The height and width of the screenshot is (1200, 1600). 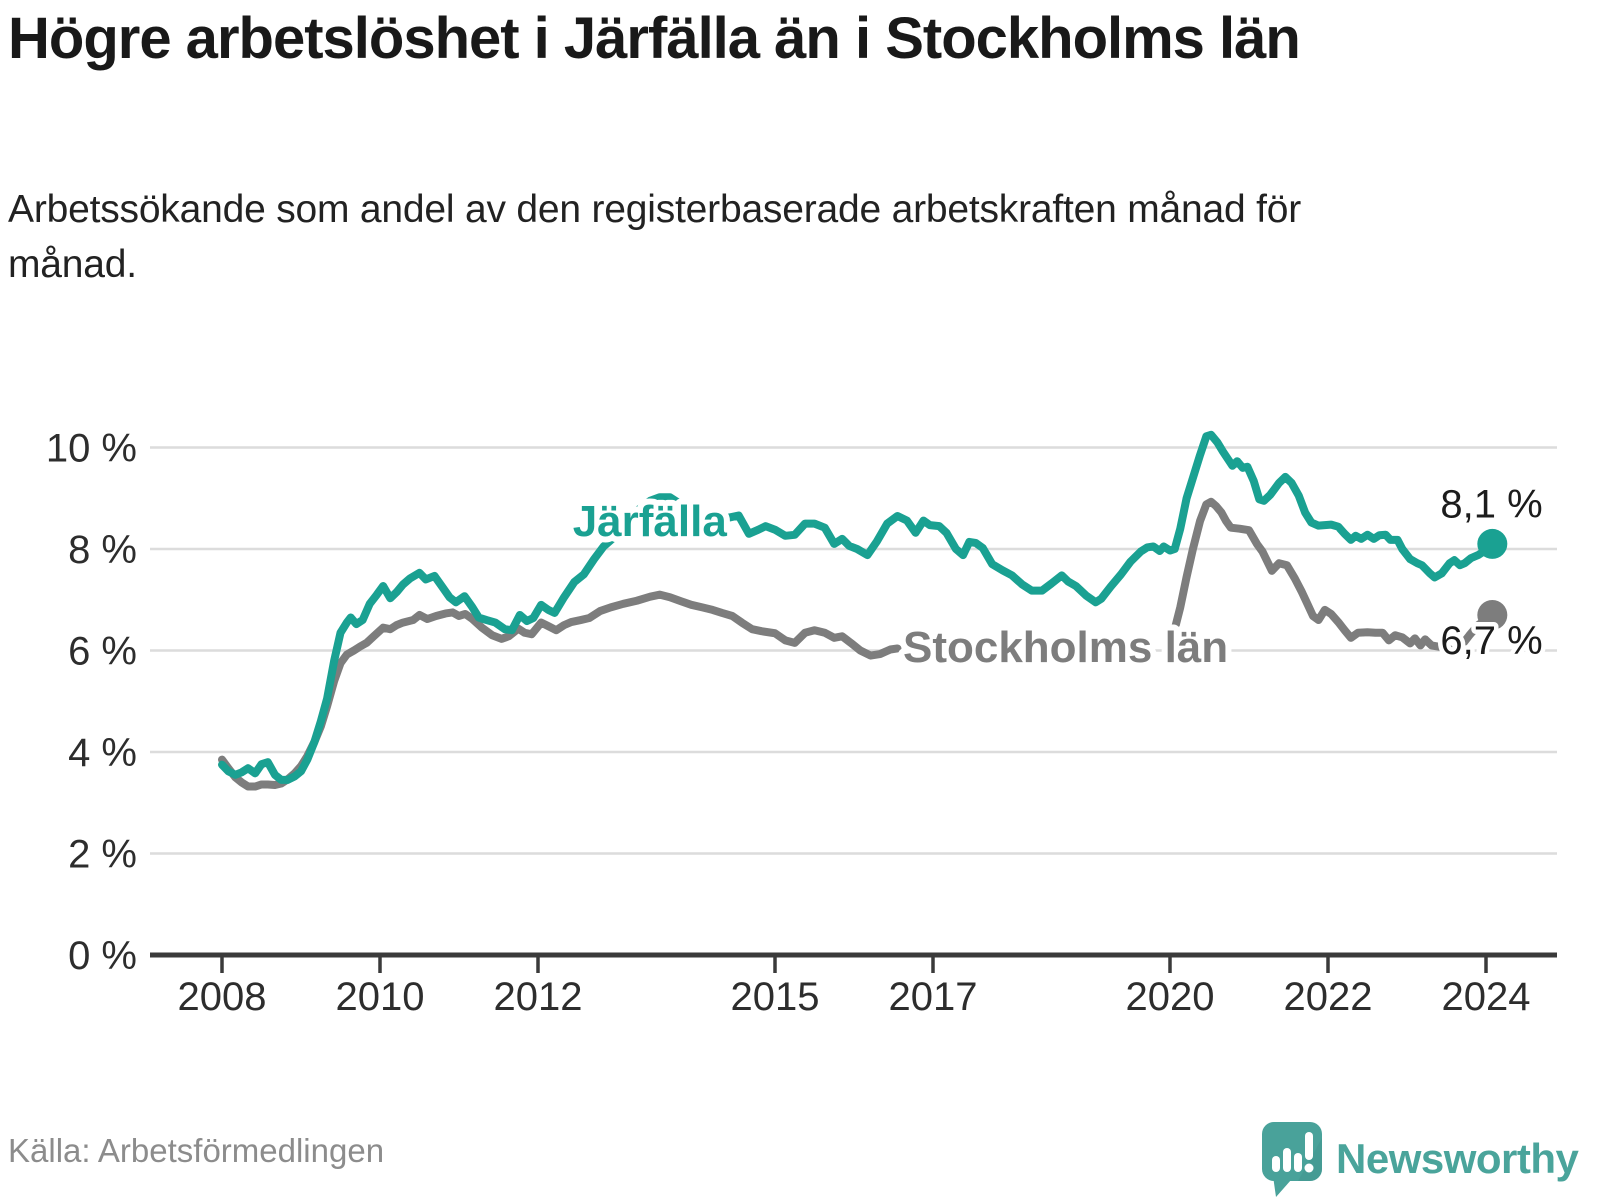 What do you see at coordinates (1065, 647) in the screenshot?
I see `series-label-stockholms-lan: Stockholms län` at bounding box center [1065, 647].